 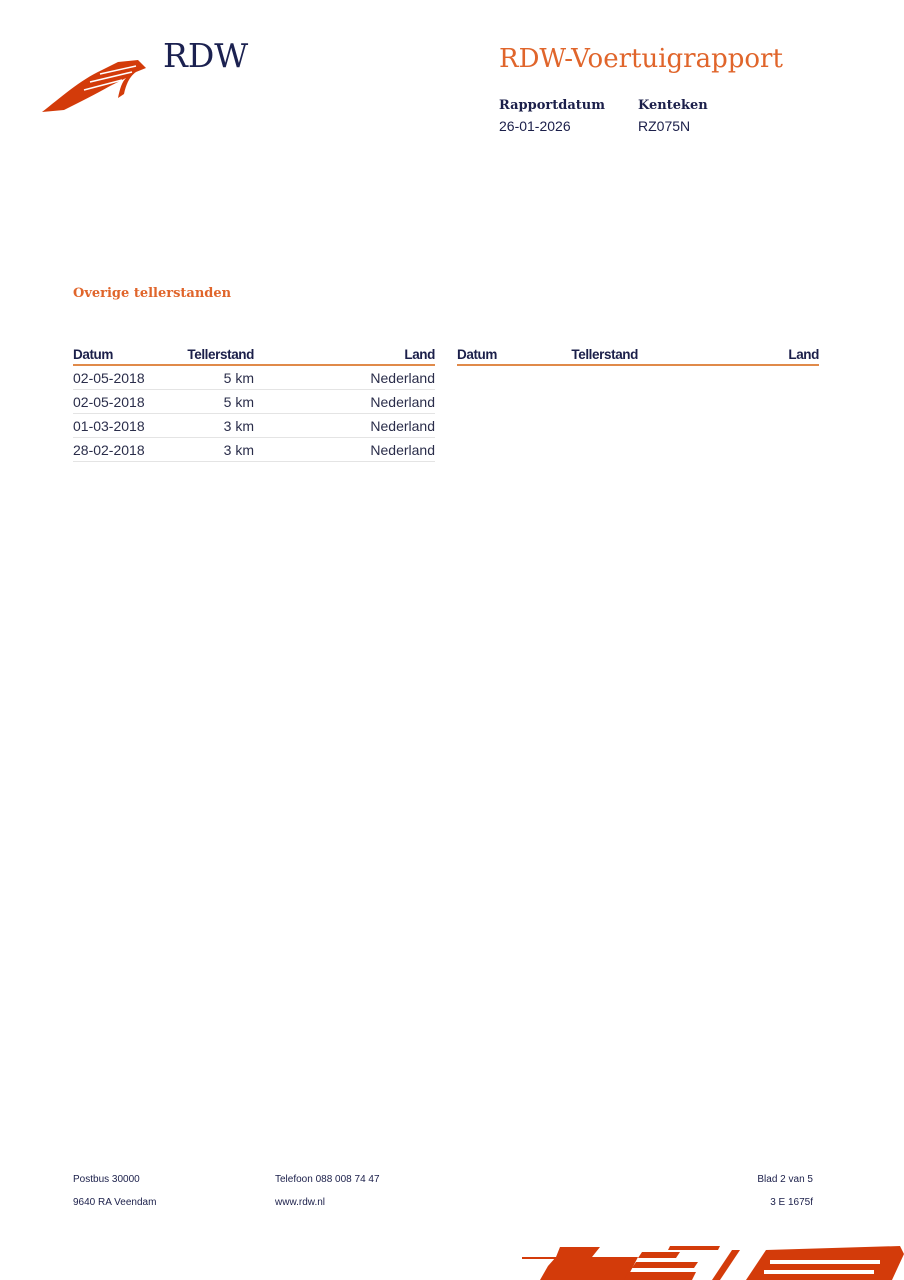 I want to click on footer-page: Blad 2 van 5, so click(x=785, y=1179).